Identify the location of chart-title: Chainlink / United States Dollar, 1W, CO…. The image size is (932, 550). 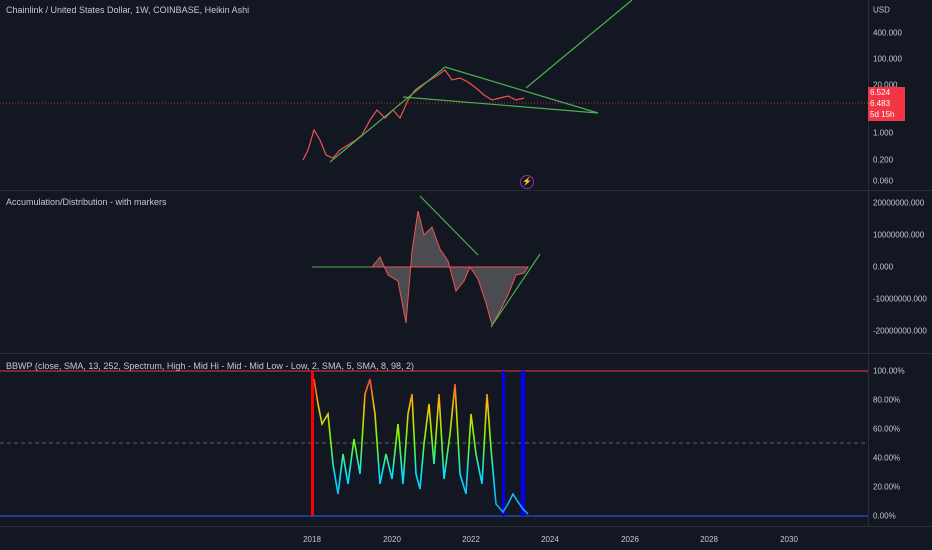
(128, 10).